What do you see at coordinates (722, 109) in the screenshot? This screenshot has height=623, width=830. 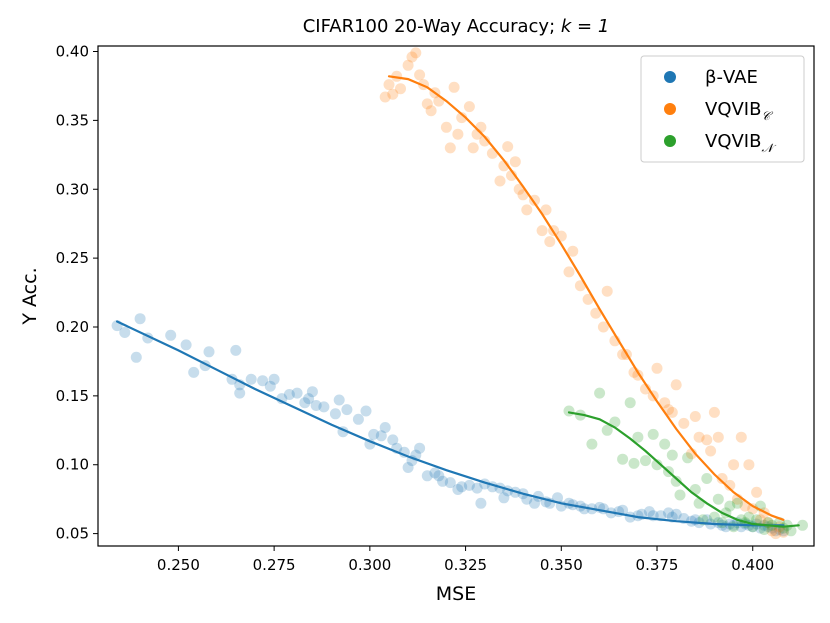 I see `legend-box` at bounding box center [722, 109].